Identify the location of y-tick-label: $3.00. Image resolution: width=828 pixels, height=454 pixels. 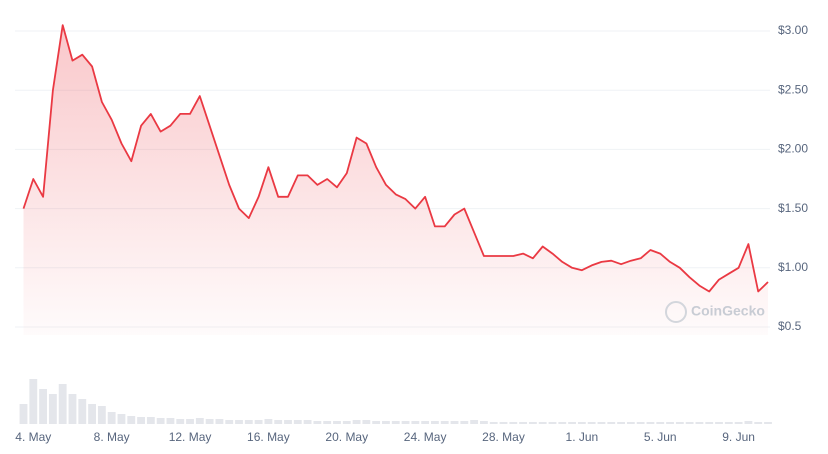
(793, 30).